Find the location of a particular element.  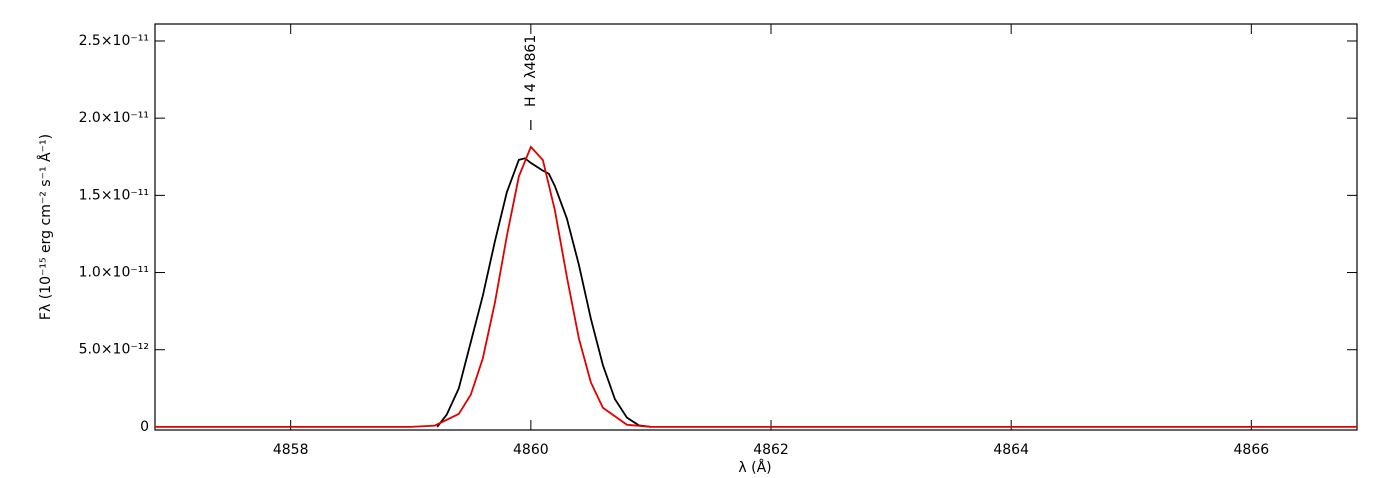

x-tick-label: 4866 is located at coordinates (1252, 450).